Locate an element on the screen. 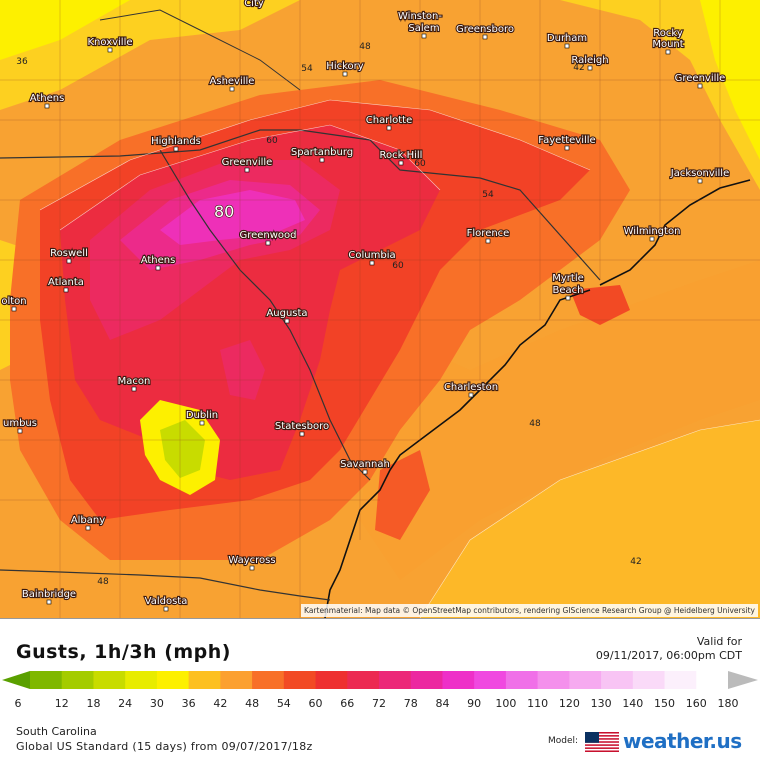 Image resolution: width=760 pixels, height=761 pixels. region-name: South Carolina is located at coordinates (56, 731).